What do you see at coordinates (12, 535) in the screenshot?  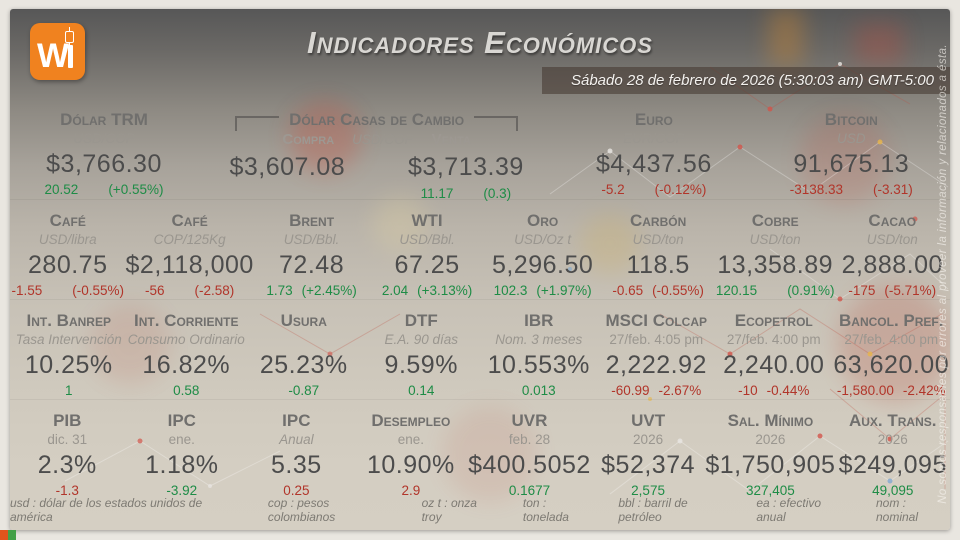 I see `corner-accent-green` at bounding box center [12, 535].